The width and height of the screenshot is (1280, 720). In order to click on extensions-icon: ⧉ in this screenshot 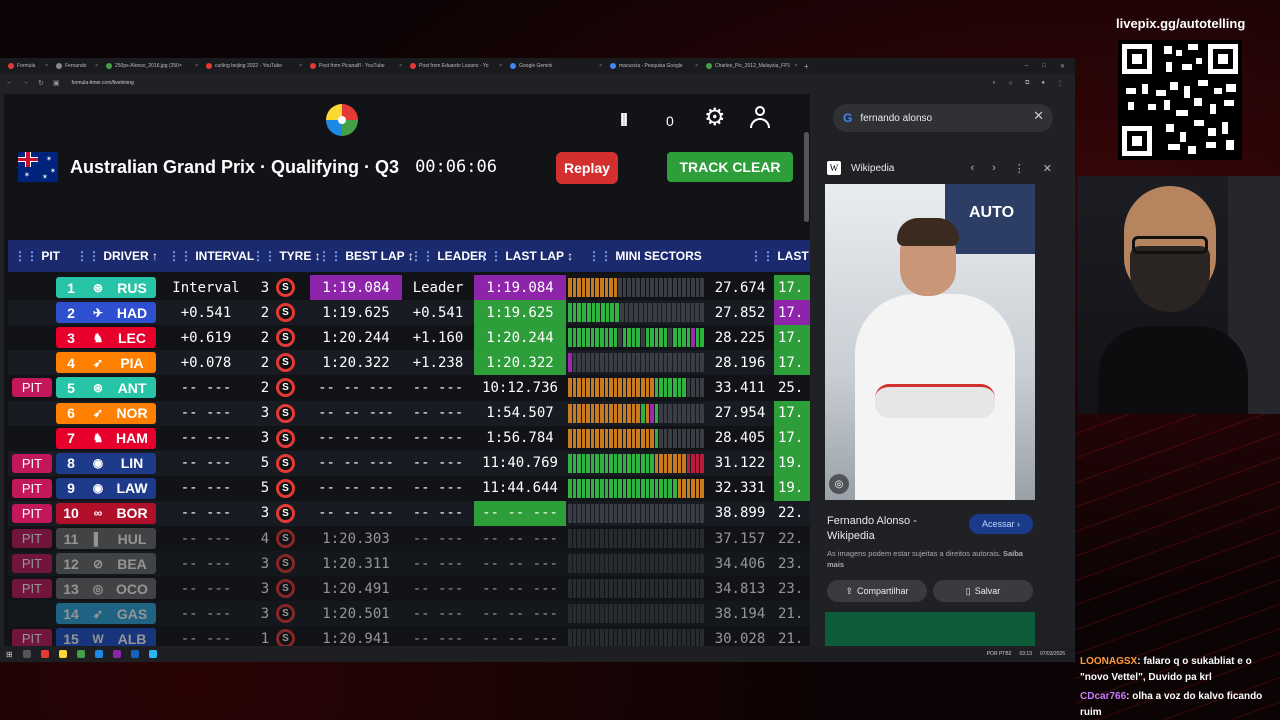, I will do `click(1027, 82)`.